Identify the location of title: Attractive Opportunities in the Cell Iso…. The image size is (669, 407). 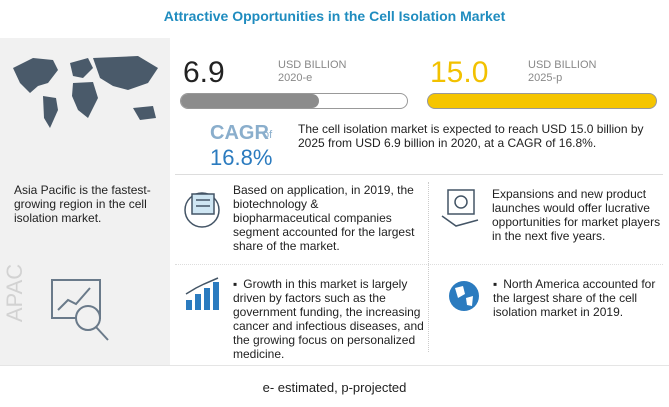
(334, 16).